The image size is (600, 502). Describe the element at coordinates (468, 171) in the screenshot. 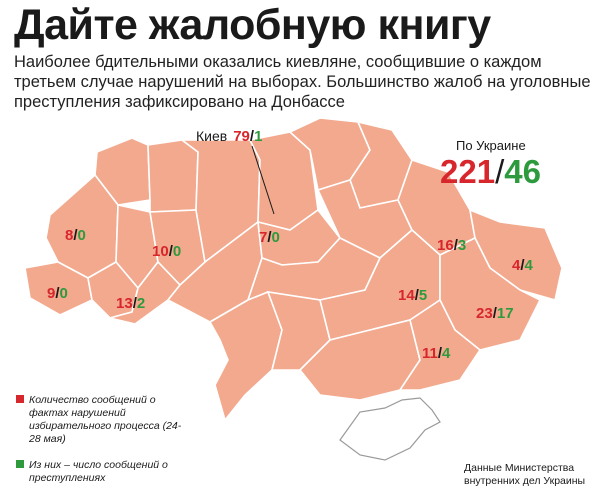

I see `totals-violations: 221` at that location.